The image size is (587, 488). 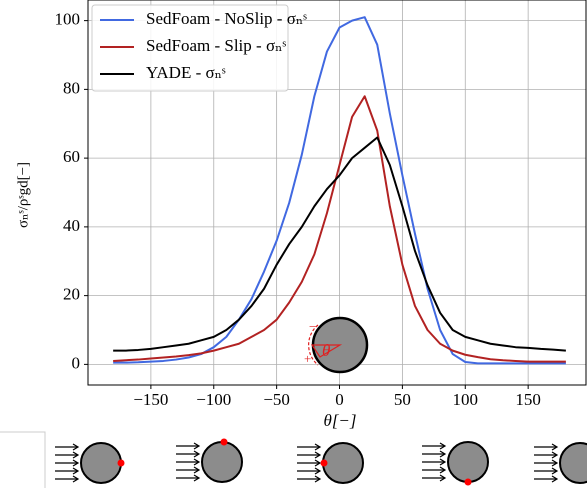 What do you see at coordinates (276, 399) in the screenshot?
I see `x-tick-label: −50` at bounding box center [276, 399].